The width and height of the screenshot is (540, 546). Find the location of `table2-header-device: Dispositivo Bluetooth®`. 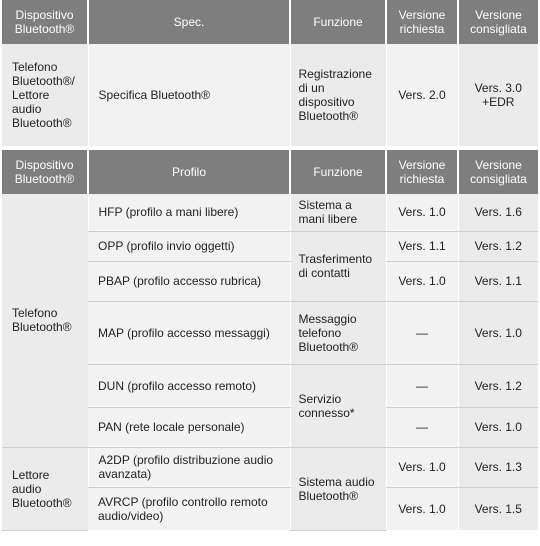

table2-header-device: Dispositivo Bluetooth® is located at coordinates (45, 172).